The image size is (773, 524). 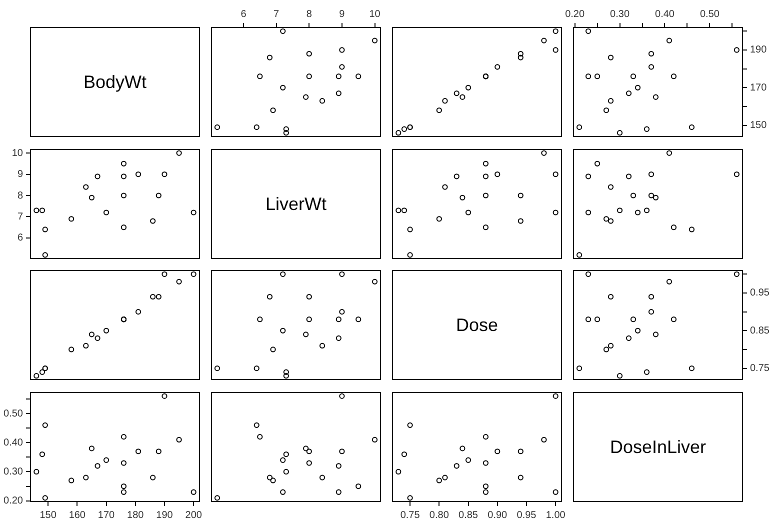 What do you see at coordinates (498, 515) in the screenshot?
I see `x-tick-label: 0.90` at bounding box center [498, 515].